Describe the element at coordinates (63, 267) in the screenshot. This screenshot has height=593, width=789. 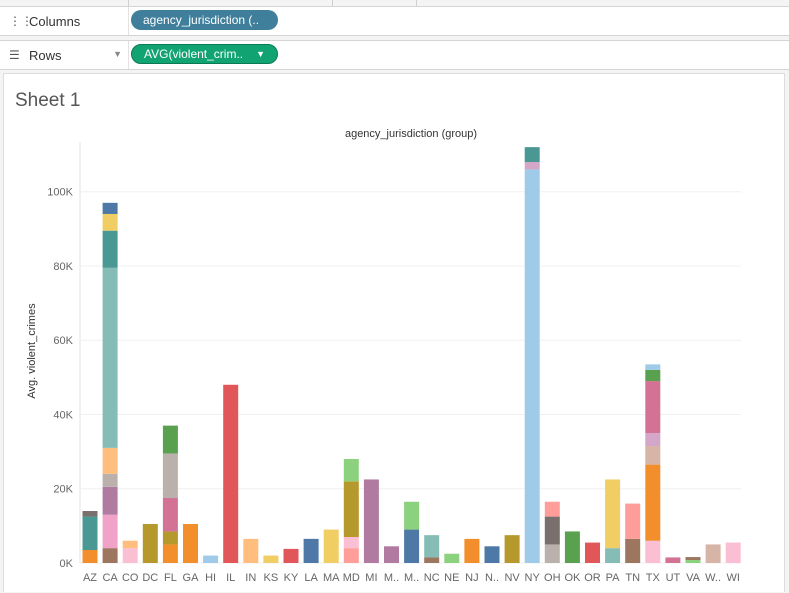
I see `y-tick-label: 80K` at that location.